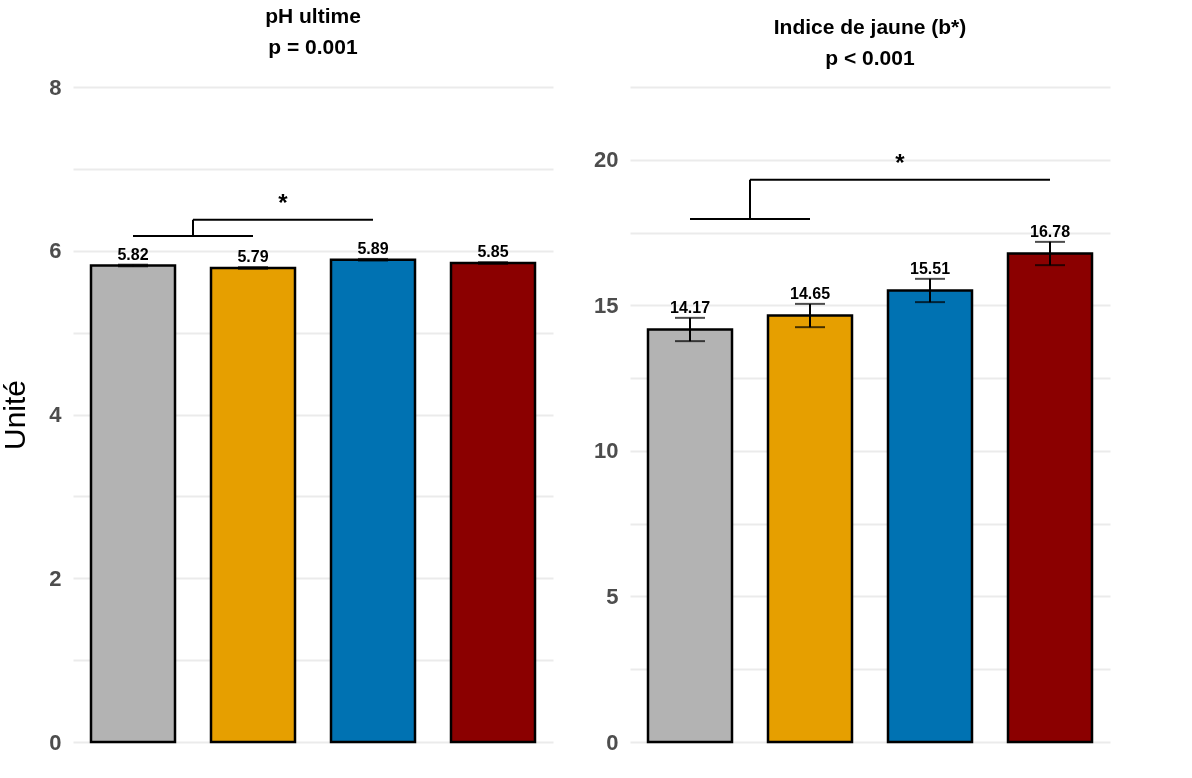 This screenshot has width=1192, height=778. What do you see at coordinates (493, 252) in the screenshot?
I see `data-label: 5.85` at bounding box center [493, 252].